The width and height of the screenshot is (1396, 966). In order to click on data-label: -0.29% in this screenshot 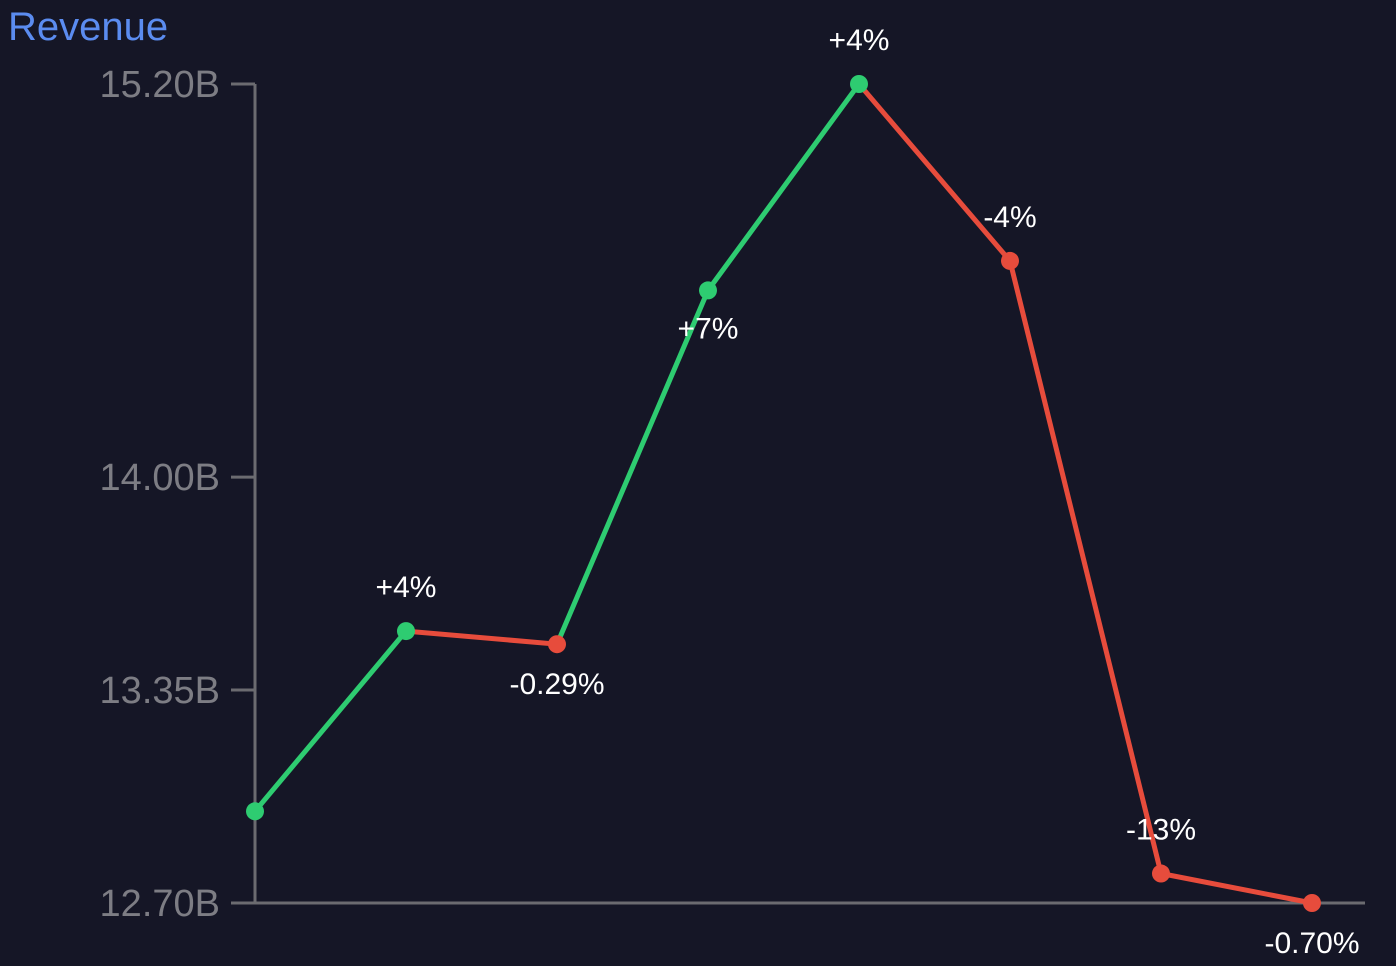, I will do `click(556, 684)`.